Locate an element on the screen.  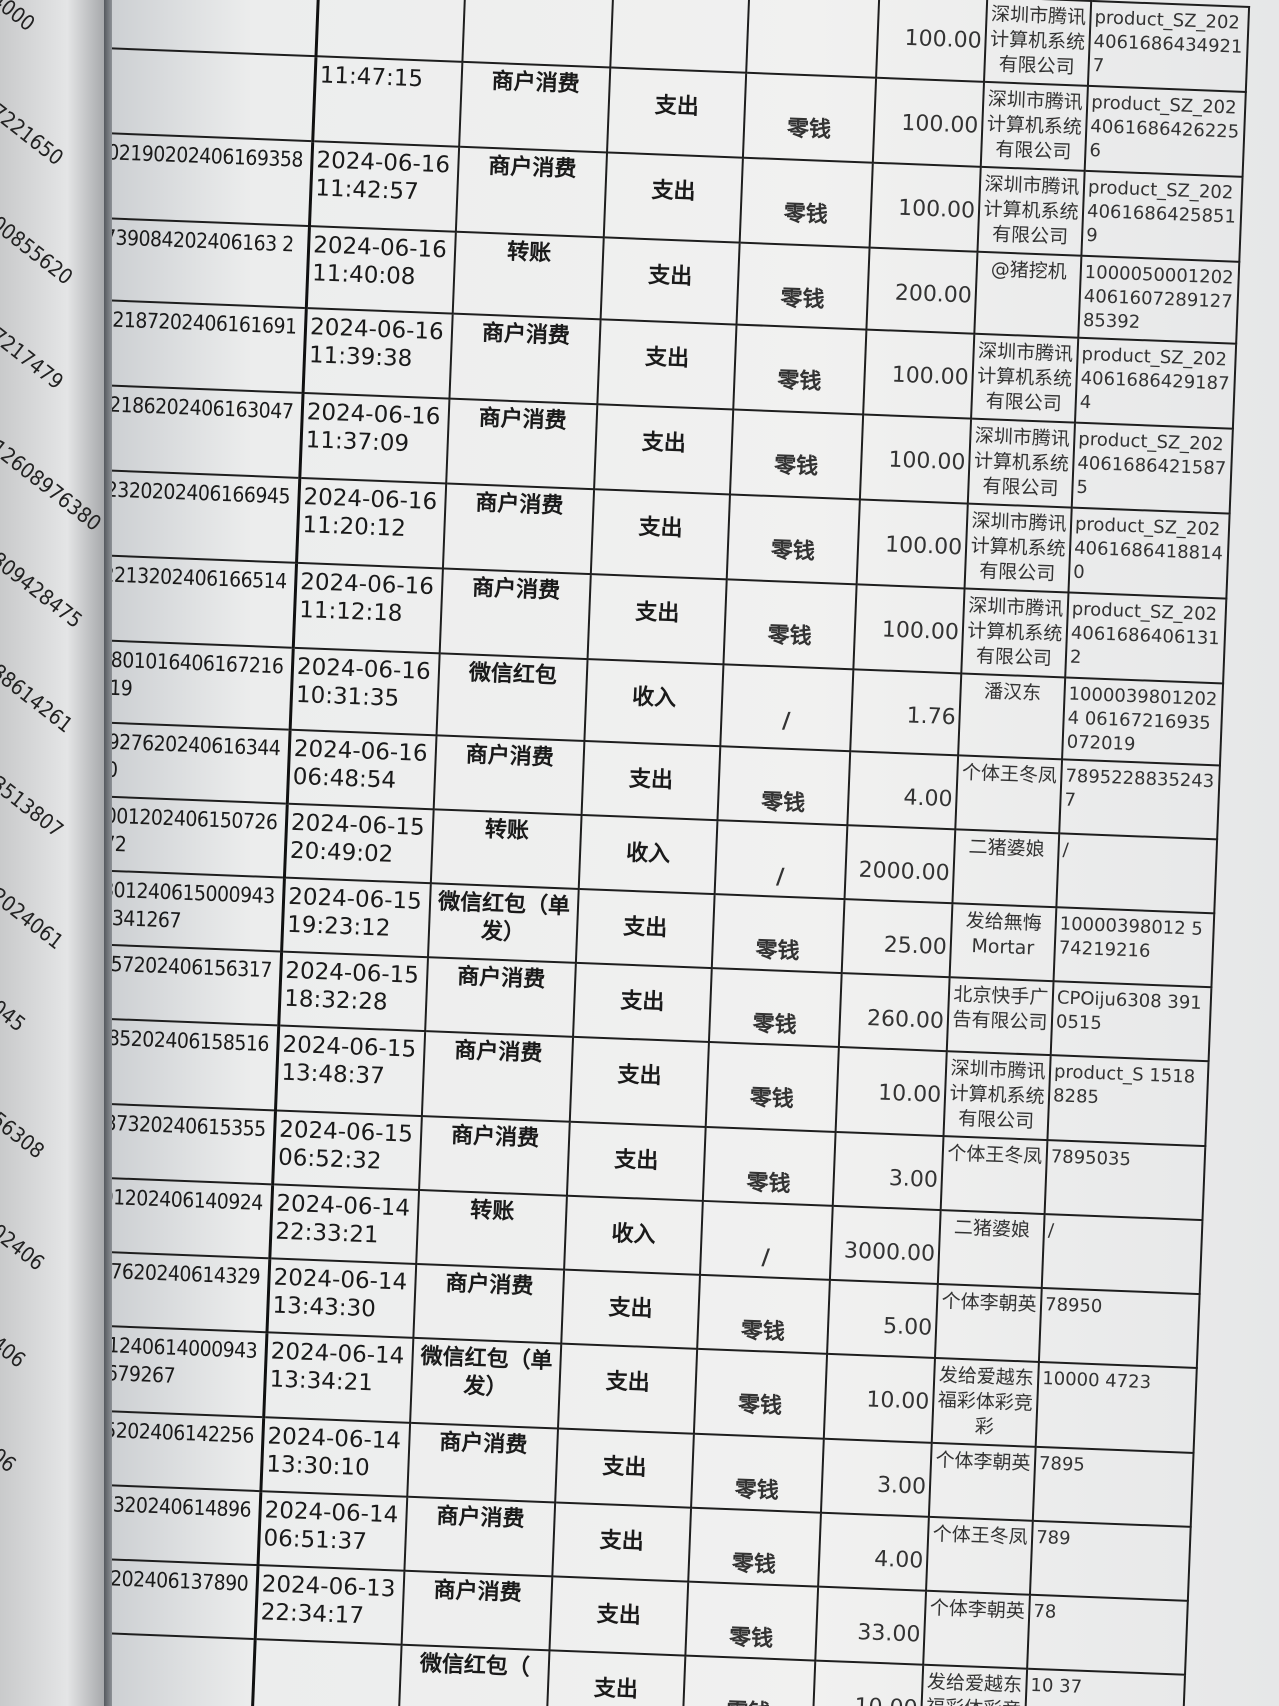
merchant-order-no-cell: 7895035 is located at coordinates (1125, 1180).